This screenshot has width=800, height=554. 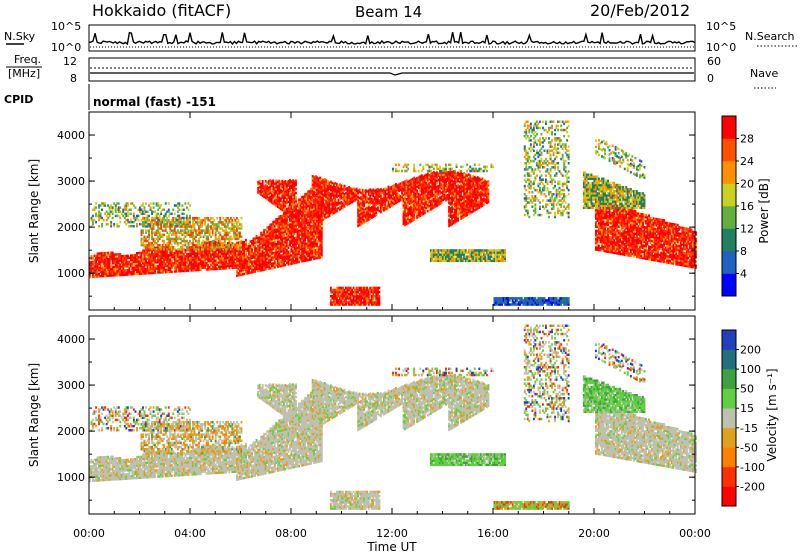 I want to click on freq-label: Freq., so click(x=27, y=59).